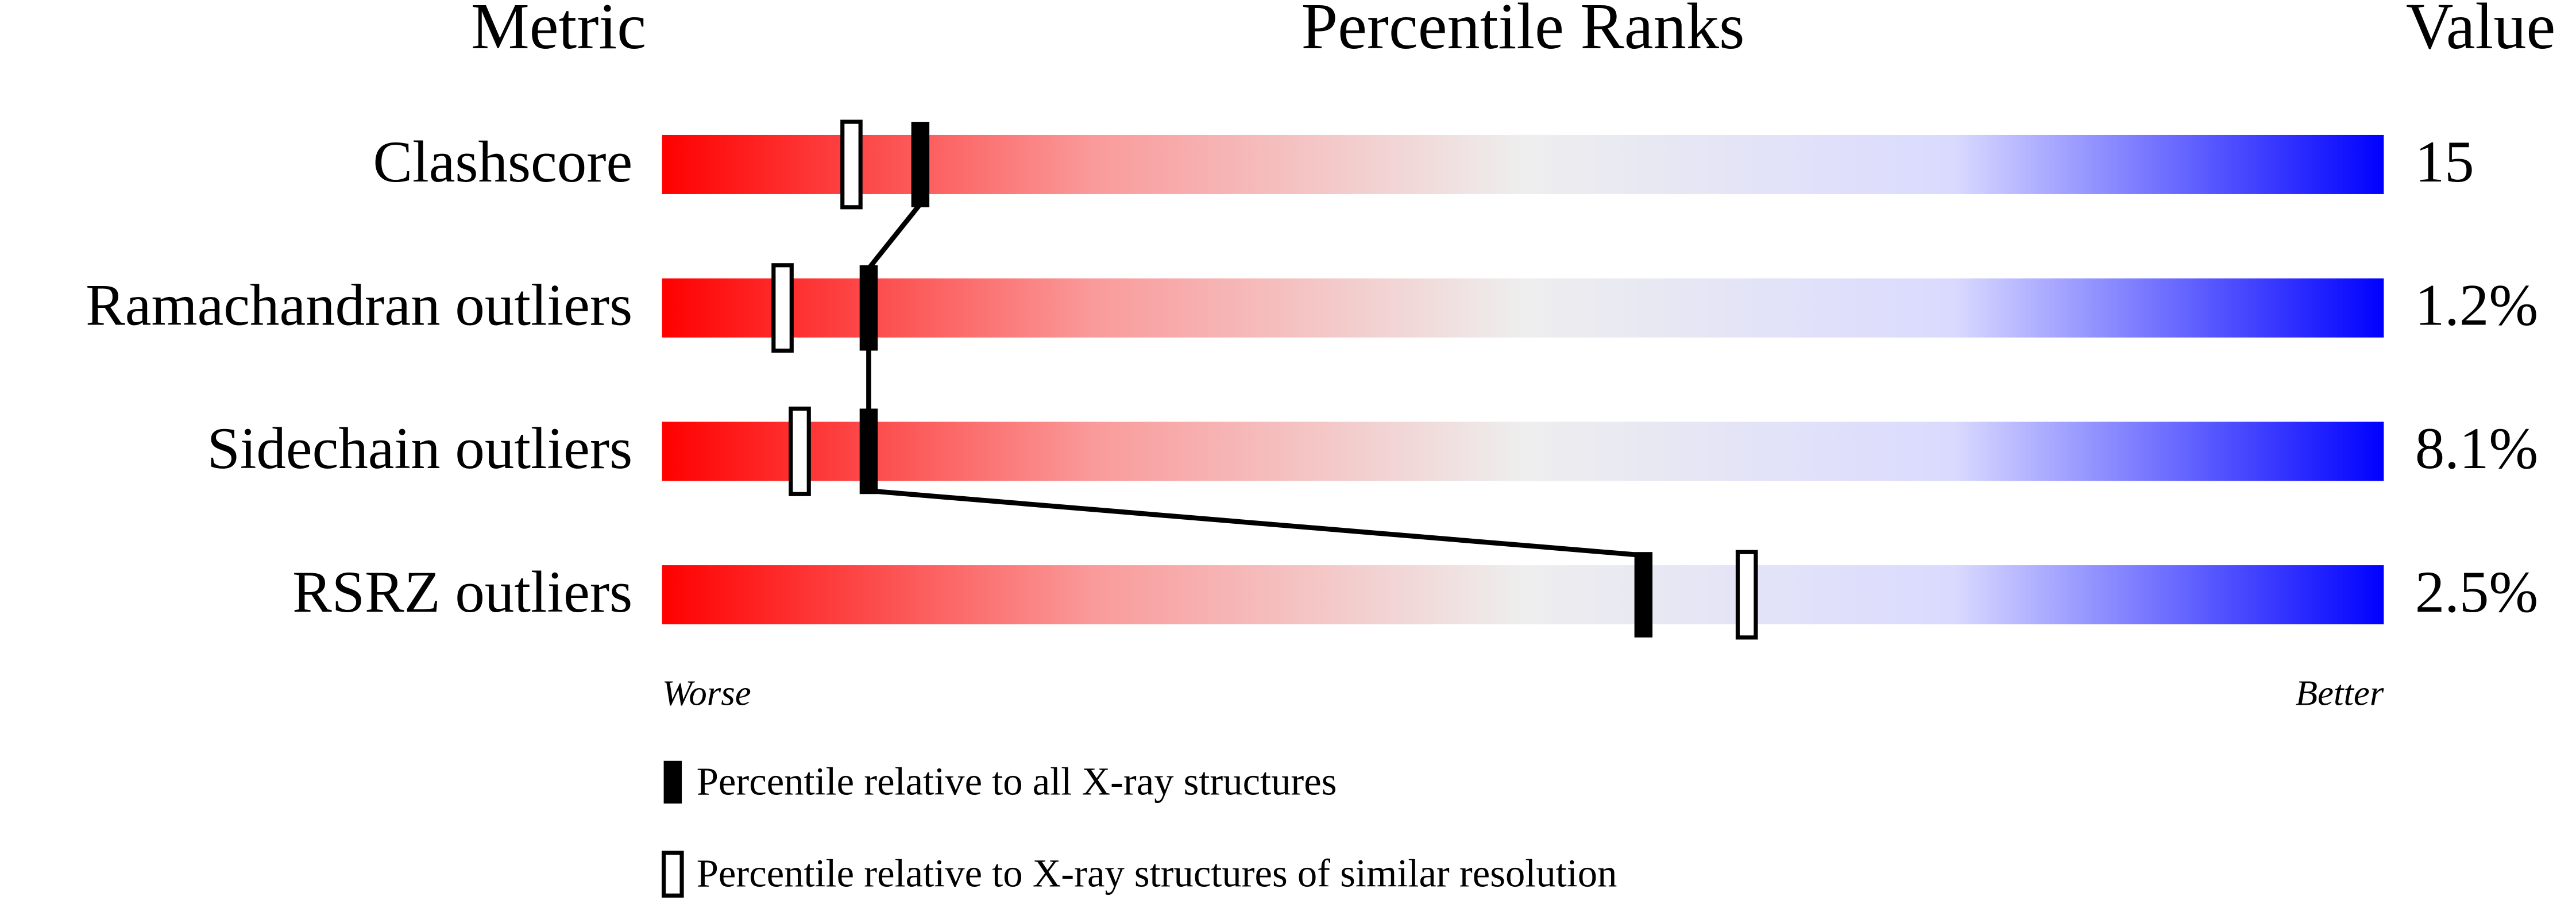 The height and width of the screenshot is (904, 2576). I want to click on value-label: 8.1%, so click(2477, 449).